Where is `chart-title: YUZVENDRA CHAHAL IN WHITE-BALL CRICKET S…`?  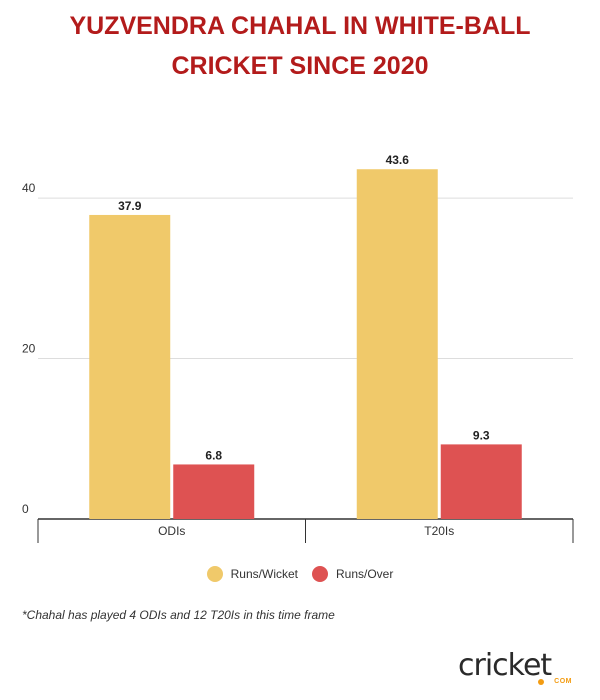
chart-title: YUZVENDRA CHAHAL IN WHITE-BALL CRICKET S… is located at coordinates (300, 46).